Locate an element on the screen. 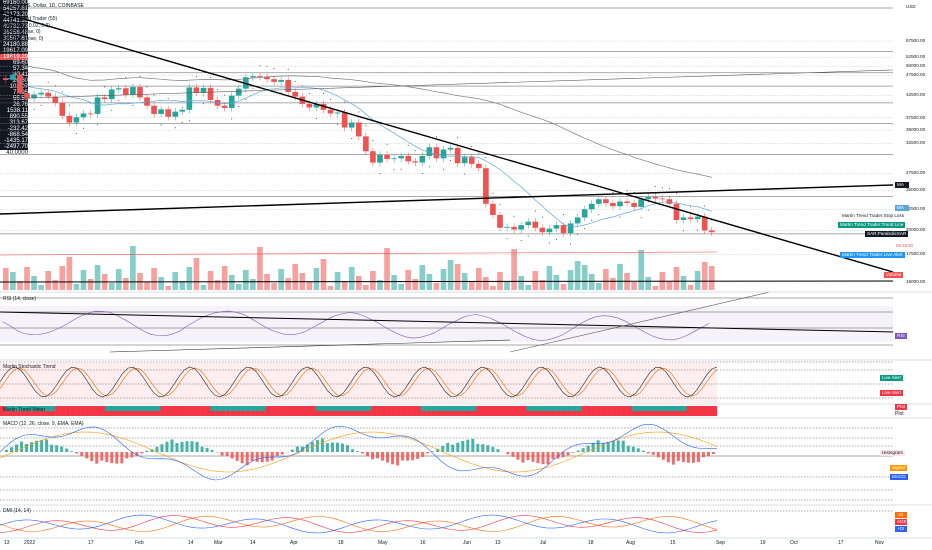 The width and height of the screenshot is (932, 550). stochastic-pane is located at coordinates (446, 382).